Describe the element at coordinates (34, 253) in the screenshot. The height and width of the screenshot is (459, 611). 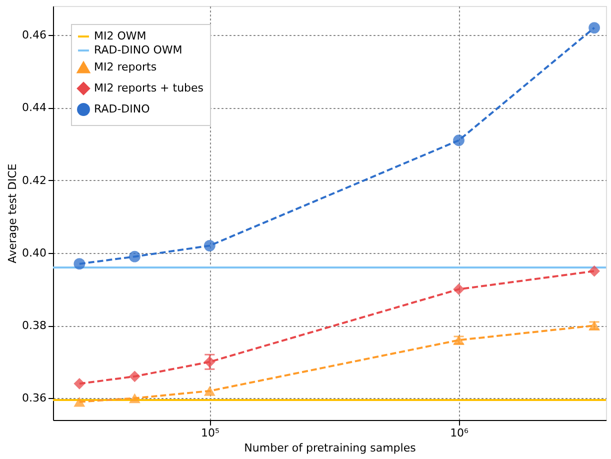
I see `y-tick-label: 0.40` at that location.